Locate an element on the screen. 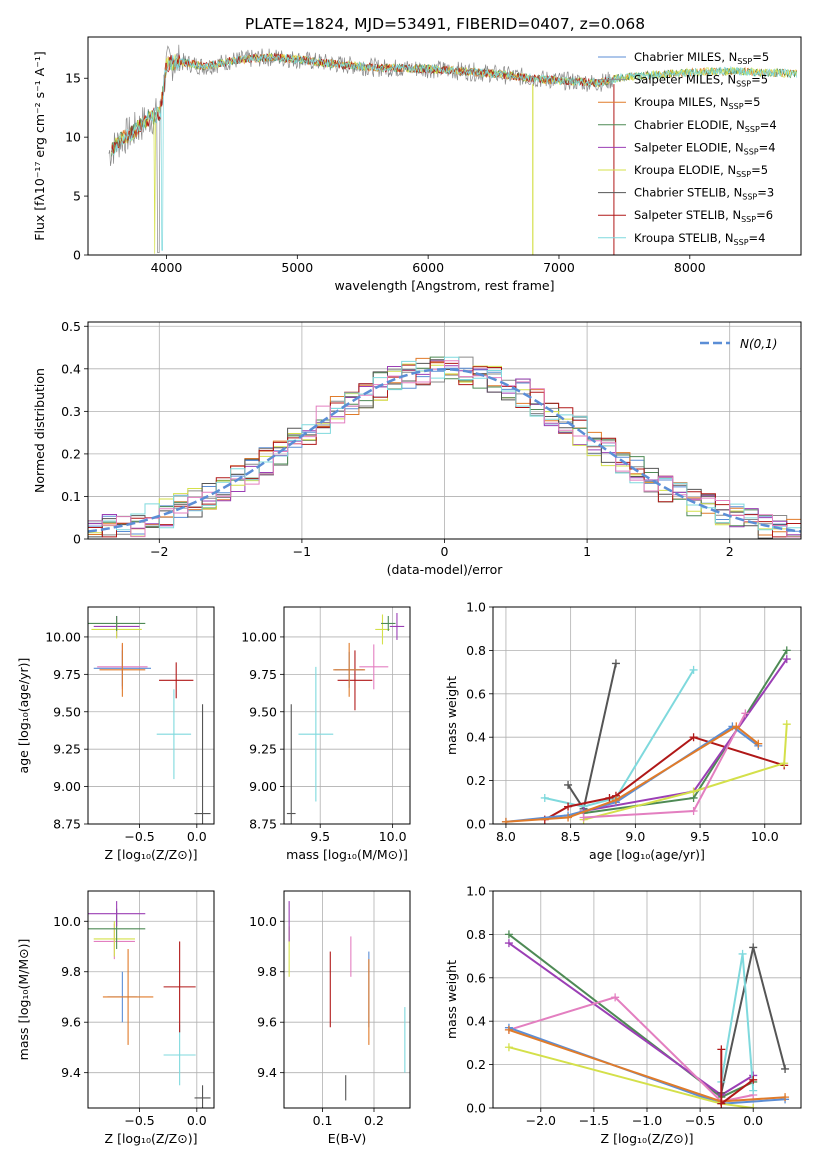 The height and width of the screenshot is (1170, 819). y-tick-label: 10 is located at coordinates (73, 137).